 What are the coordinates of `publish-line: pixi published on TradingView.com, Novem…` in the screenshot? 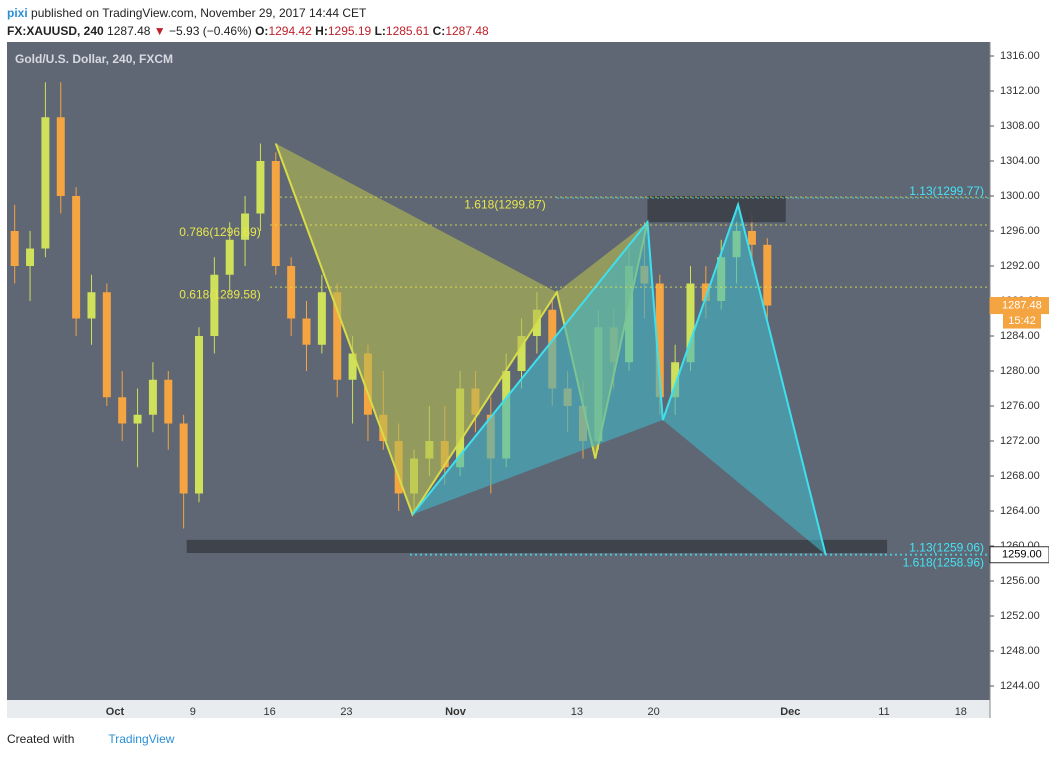 It's located at (248, 13).